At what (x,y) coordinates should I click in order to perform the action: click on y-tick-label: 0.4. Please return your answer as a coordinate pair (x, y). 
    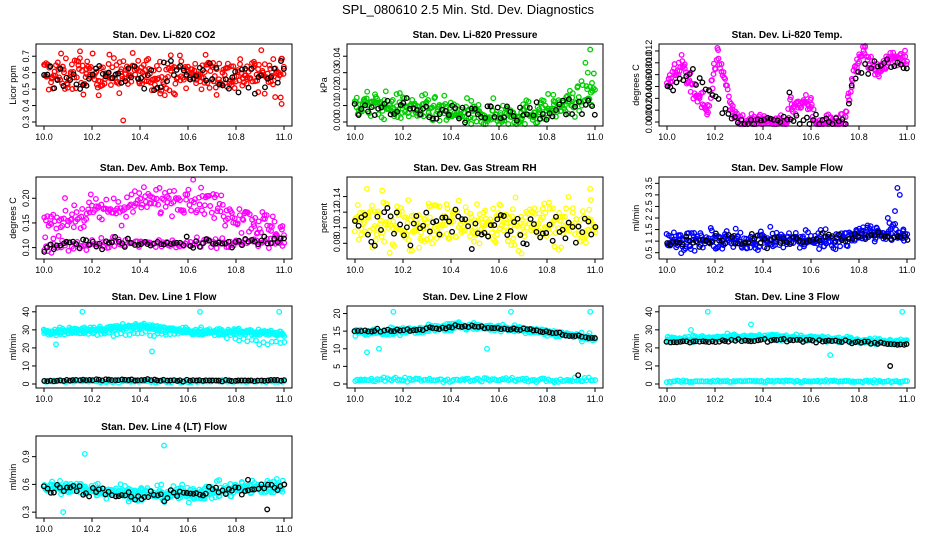
    Looking at the image, I should click on (26, 105).